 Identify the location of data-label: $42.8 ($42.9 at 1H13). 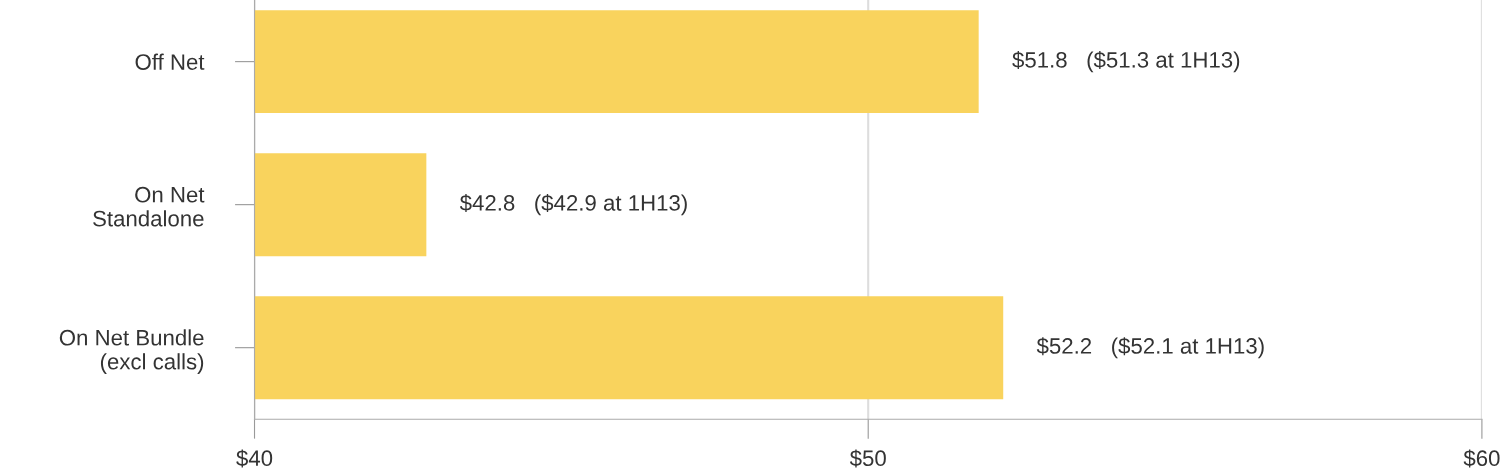
(573, 205).